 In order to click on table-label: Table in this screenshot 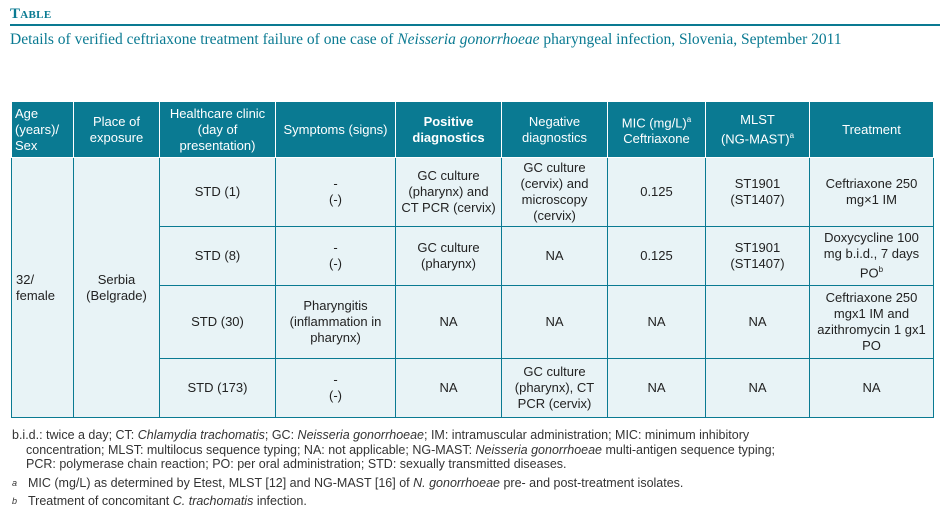, I will do `click(31, 14)`.